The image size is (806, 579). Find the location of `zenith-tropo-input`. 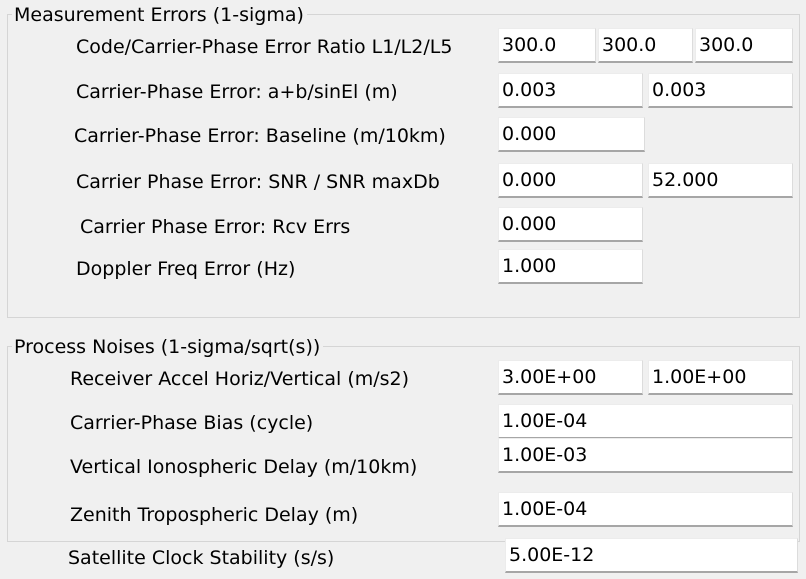

zenith-tropo-input is located at coordinates (645, 509).